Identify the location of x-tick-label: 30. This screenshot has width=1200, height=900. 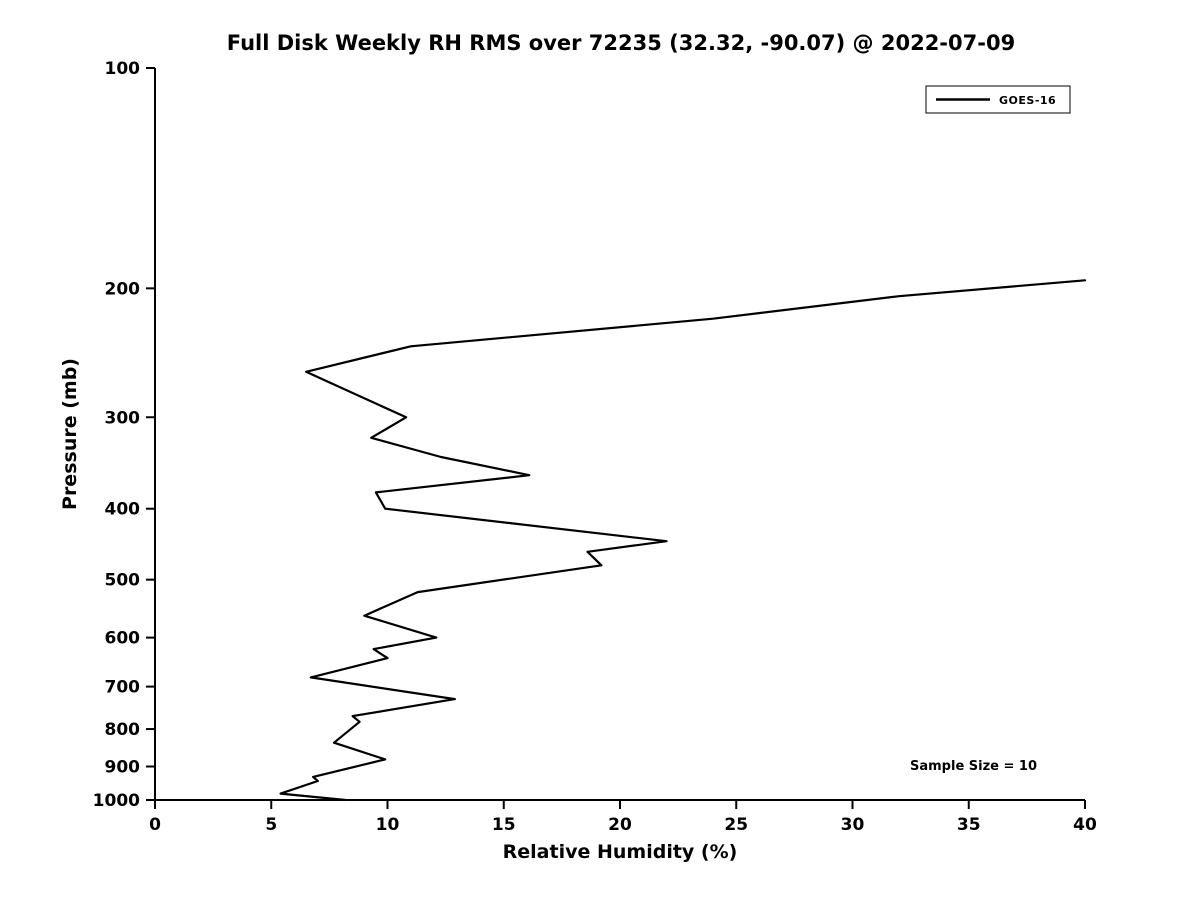
(853, 825).